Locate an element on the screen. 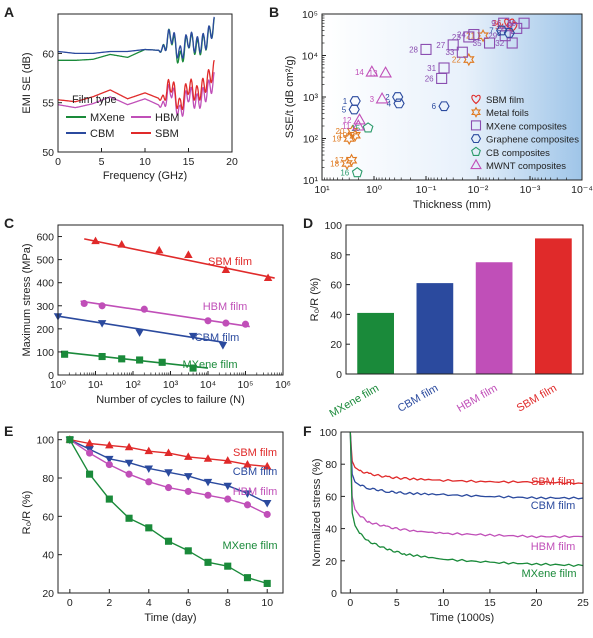 Image resolution: width=593 pixels, height=638 pixels. y-axis-title: EMI SE (dB) is located at coordinates (27, 82).